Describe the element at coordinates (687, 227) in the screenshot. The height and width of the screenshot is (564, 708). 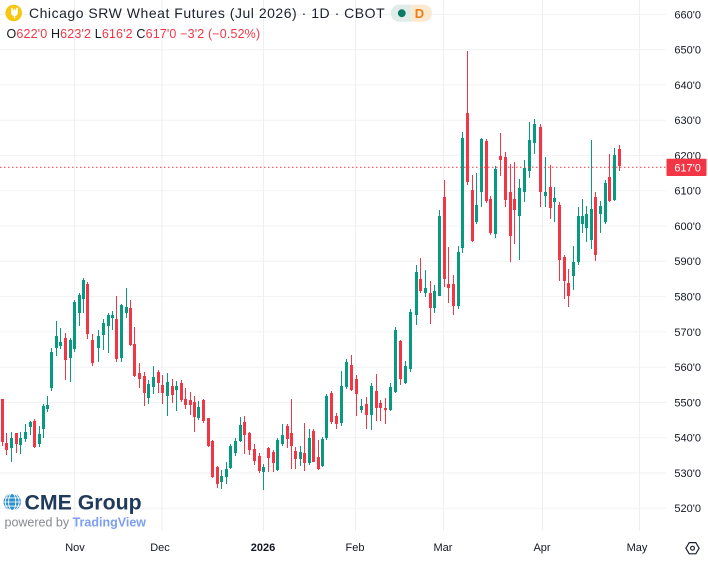
I see `svg-text: 600'0` at that location.